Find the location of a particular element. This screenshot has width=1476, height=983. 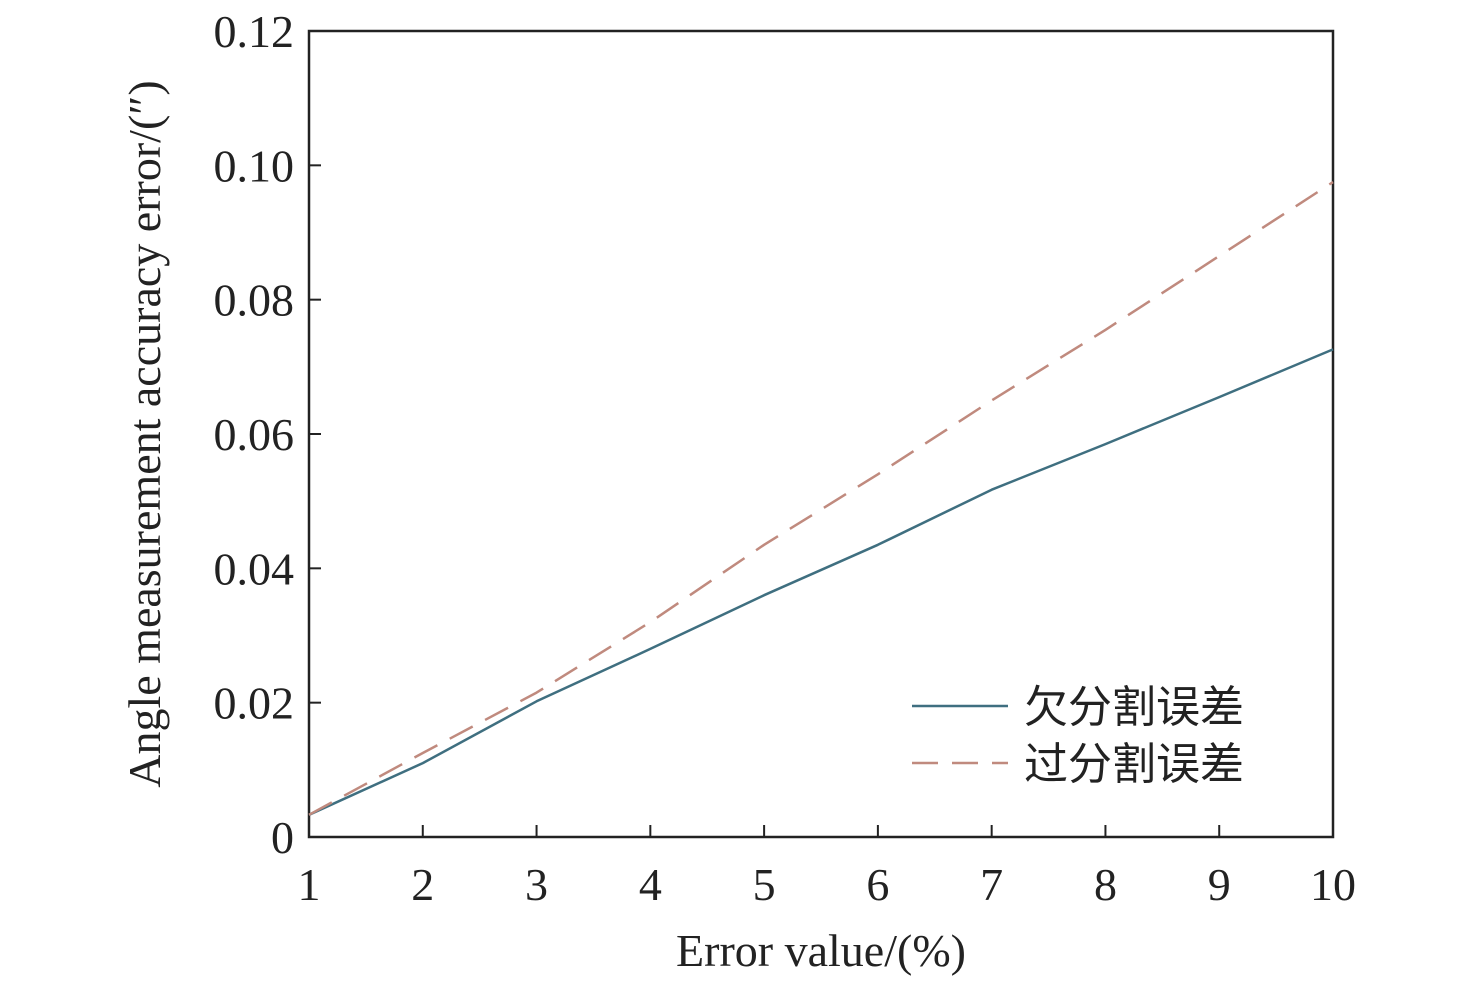

legend-label: 欠分割误差 is located at coordinates (1134, 707).